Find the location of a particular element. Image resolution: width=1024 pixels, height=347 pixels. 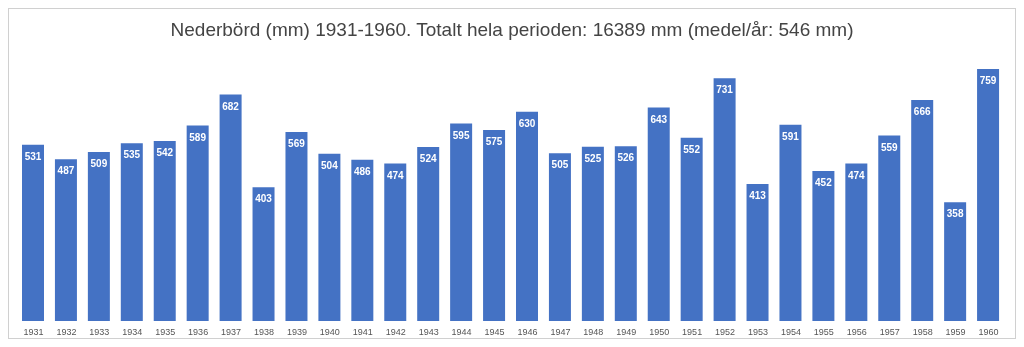

data-label: 525 is located at coordinates (593, 158).